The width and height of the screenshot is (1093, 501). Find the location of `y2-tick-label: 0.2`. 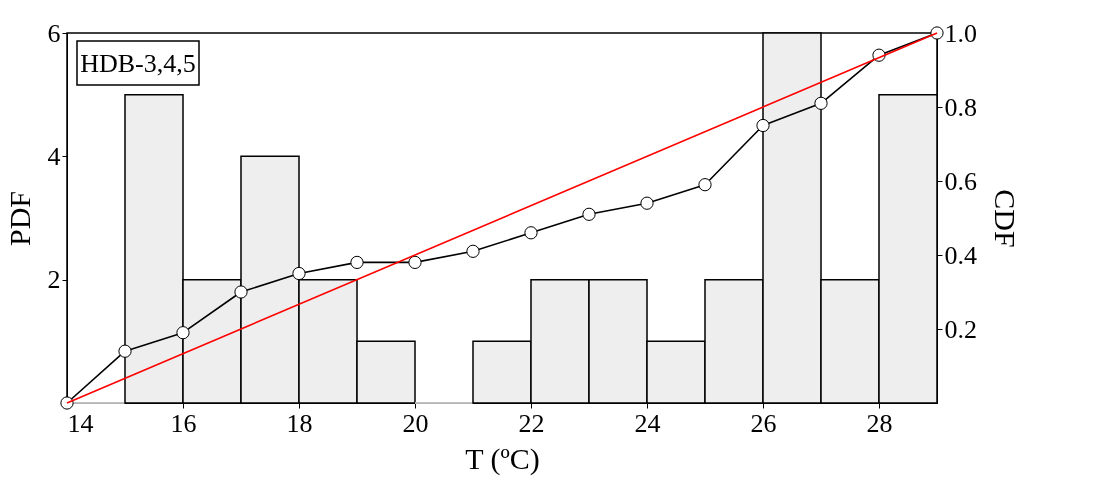

y2-tick-label: 0.2 is located at coordinates (960, 329).